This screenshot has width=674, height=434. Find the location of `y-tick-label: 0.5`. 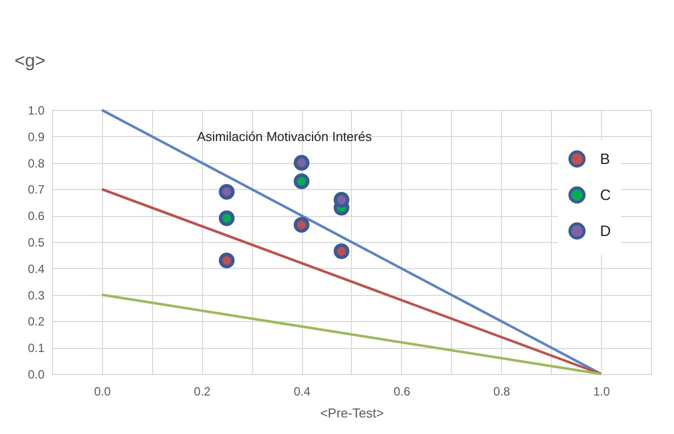

y-tick-label: 0.5 is located at coordinates (36, 243).